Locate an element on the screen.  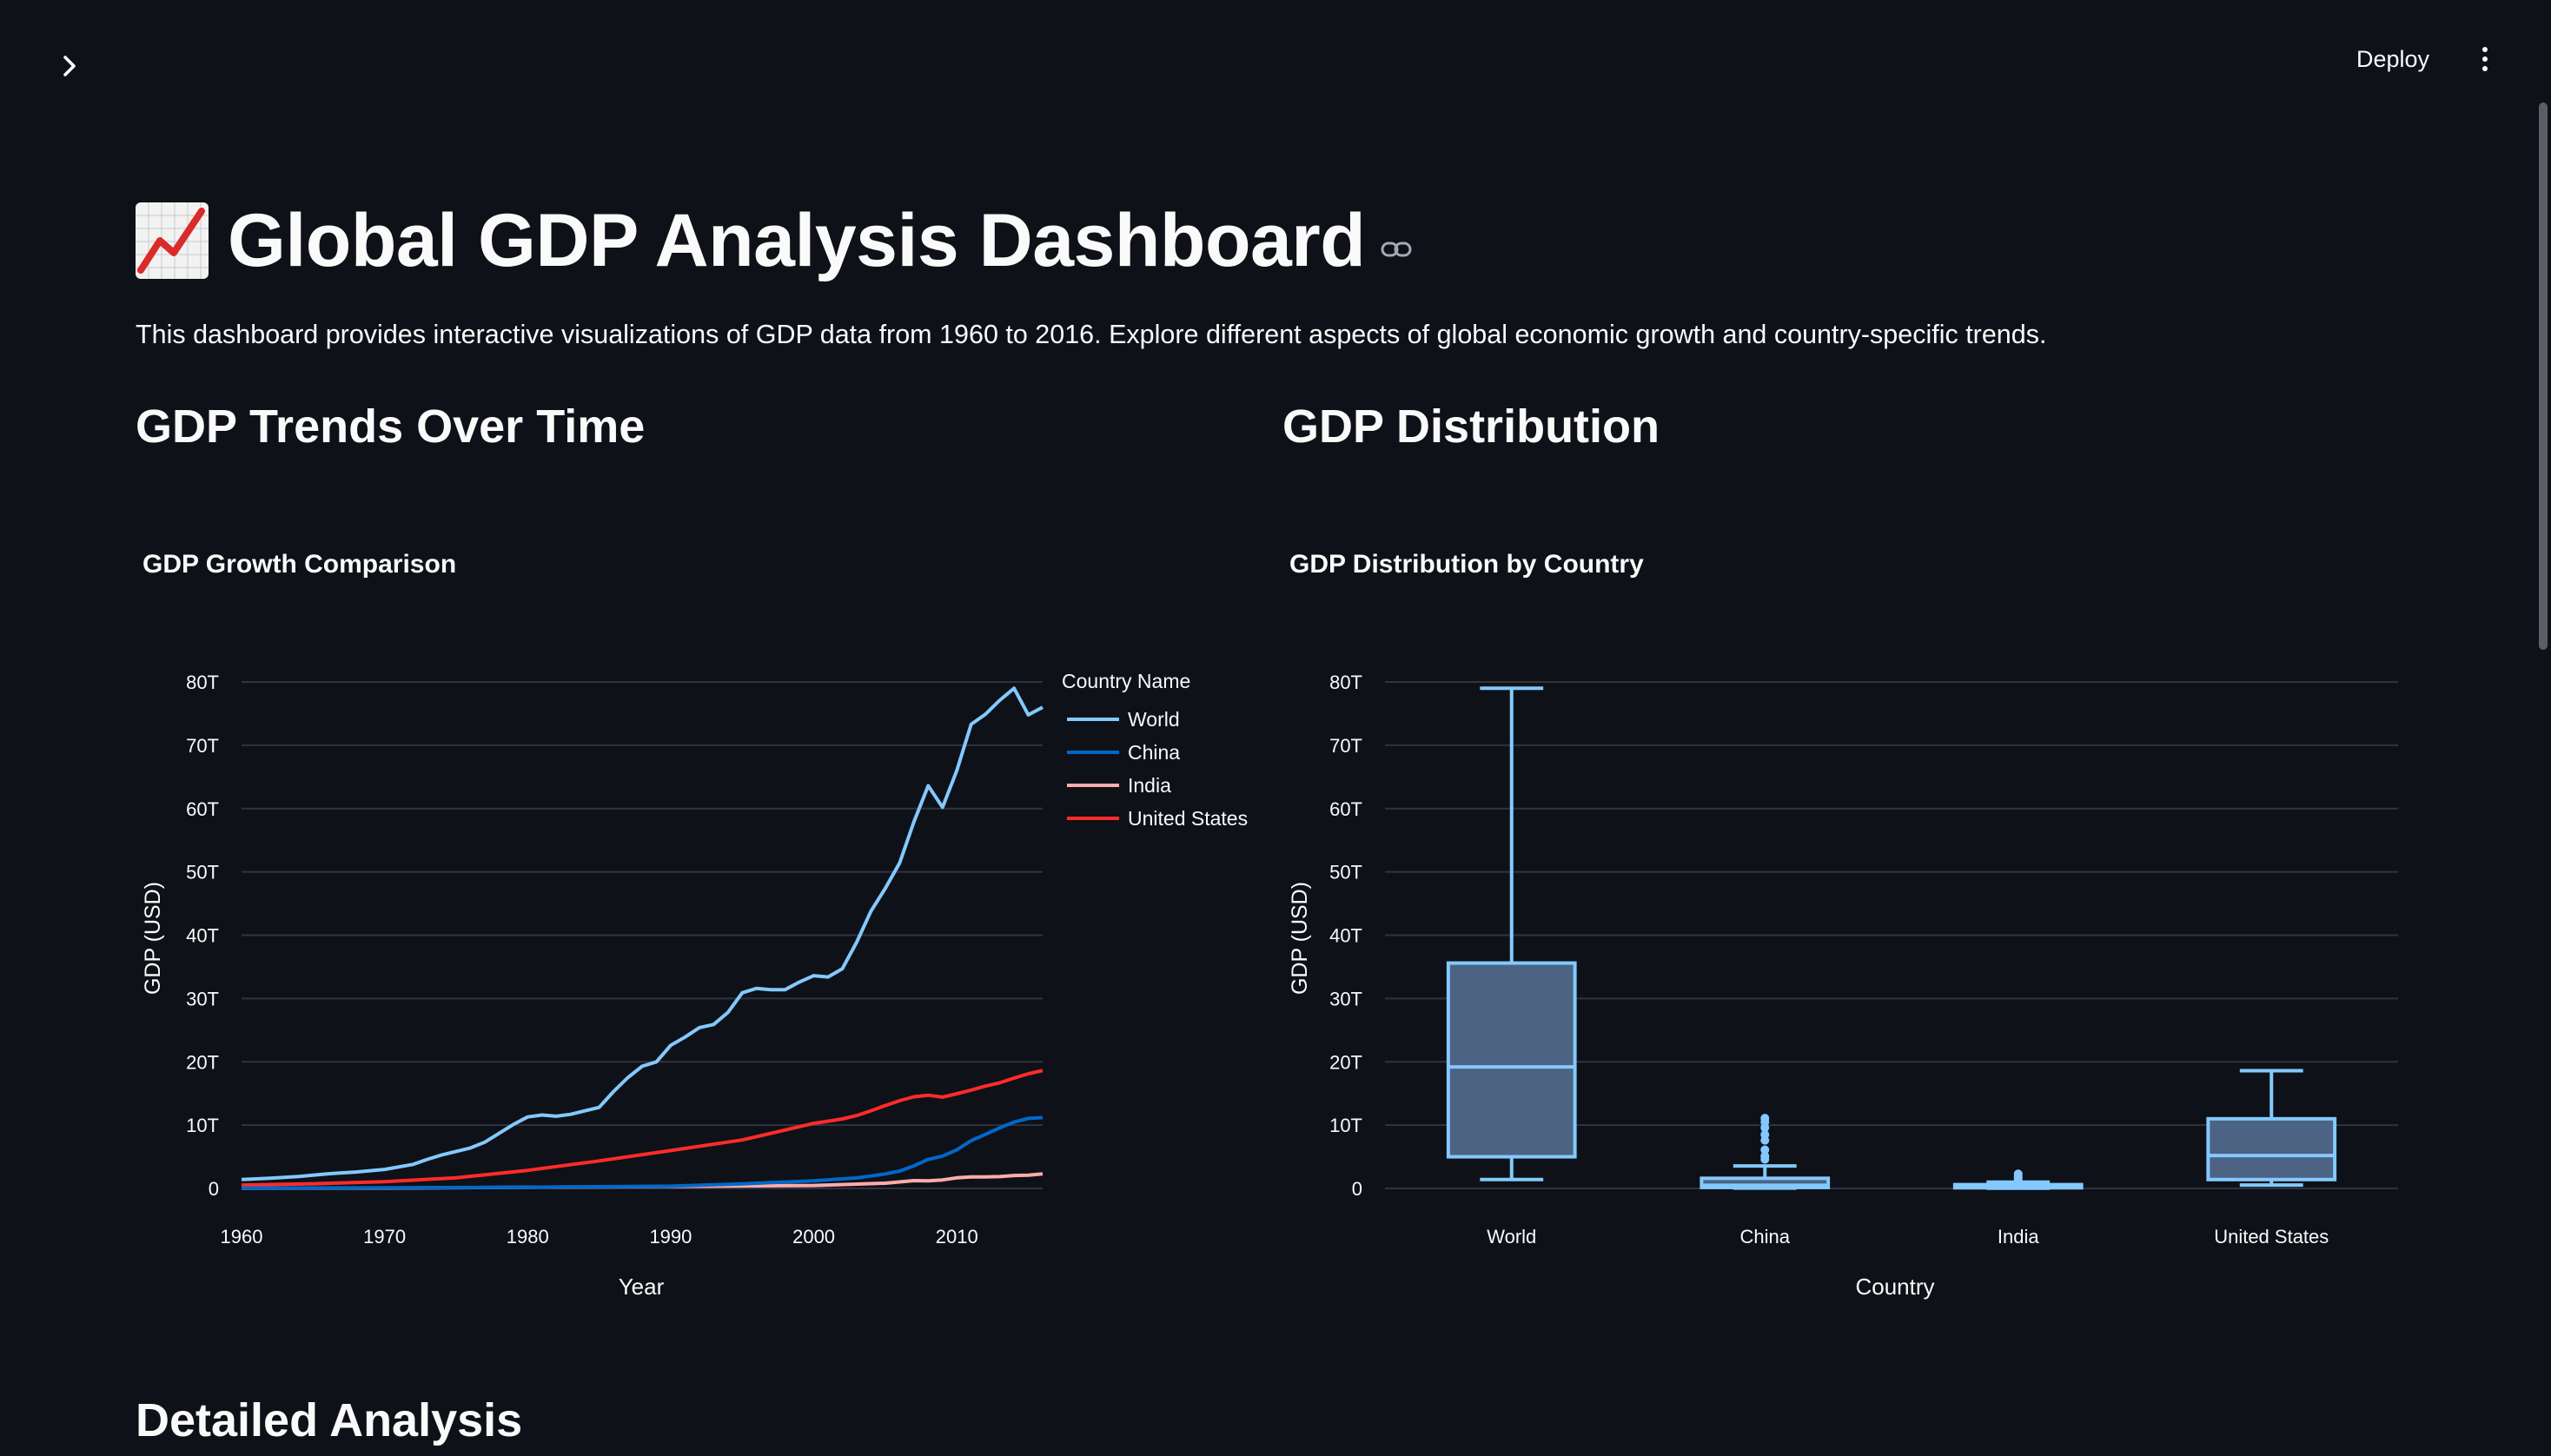
box-chart-title: GDP Distribution by Country is located at coordinates (1466, 564).